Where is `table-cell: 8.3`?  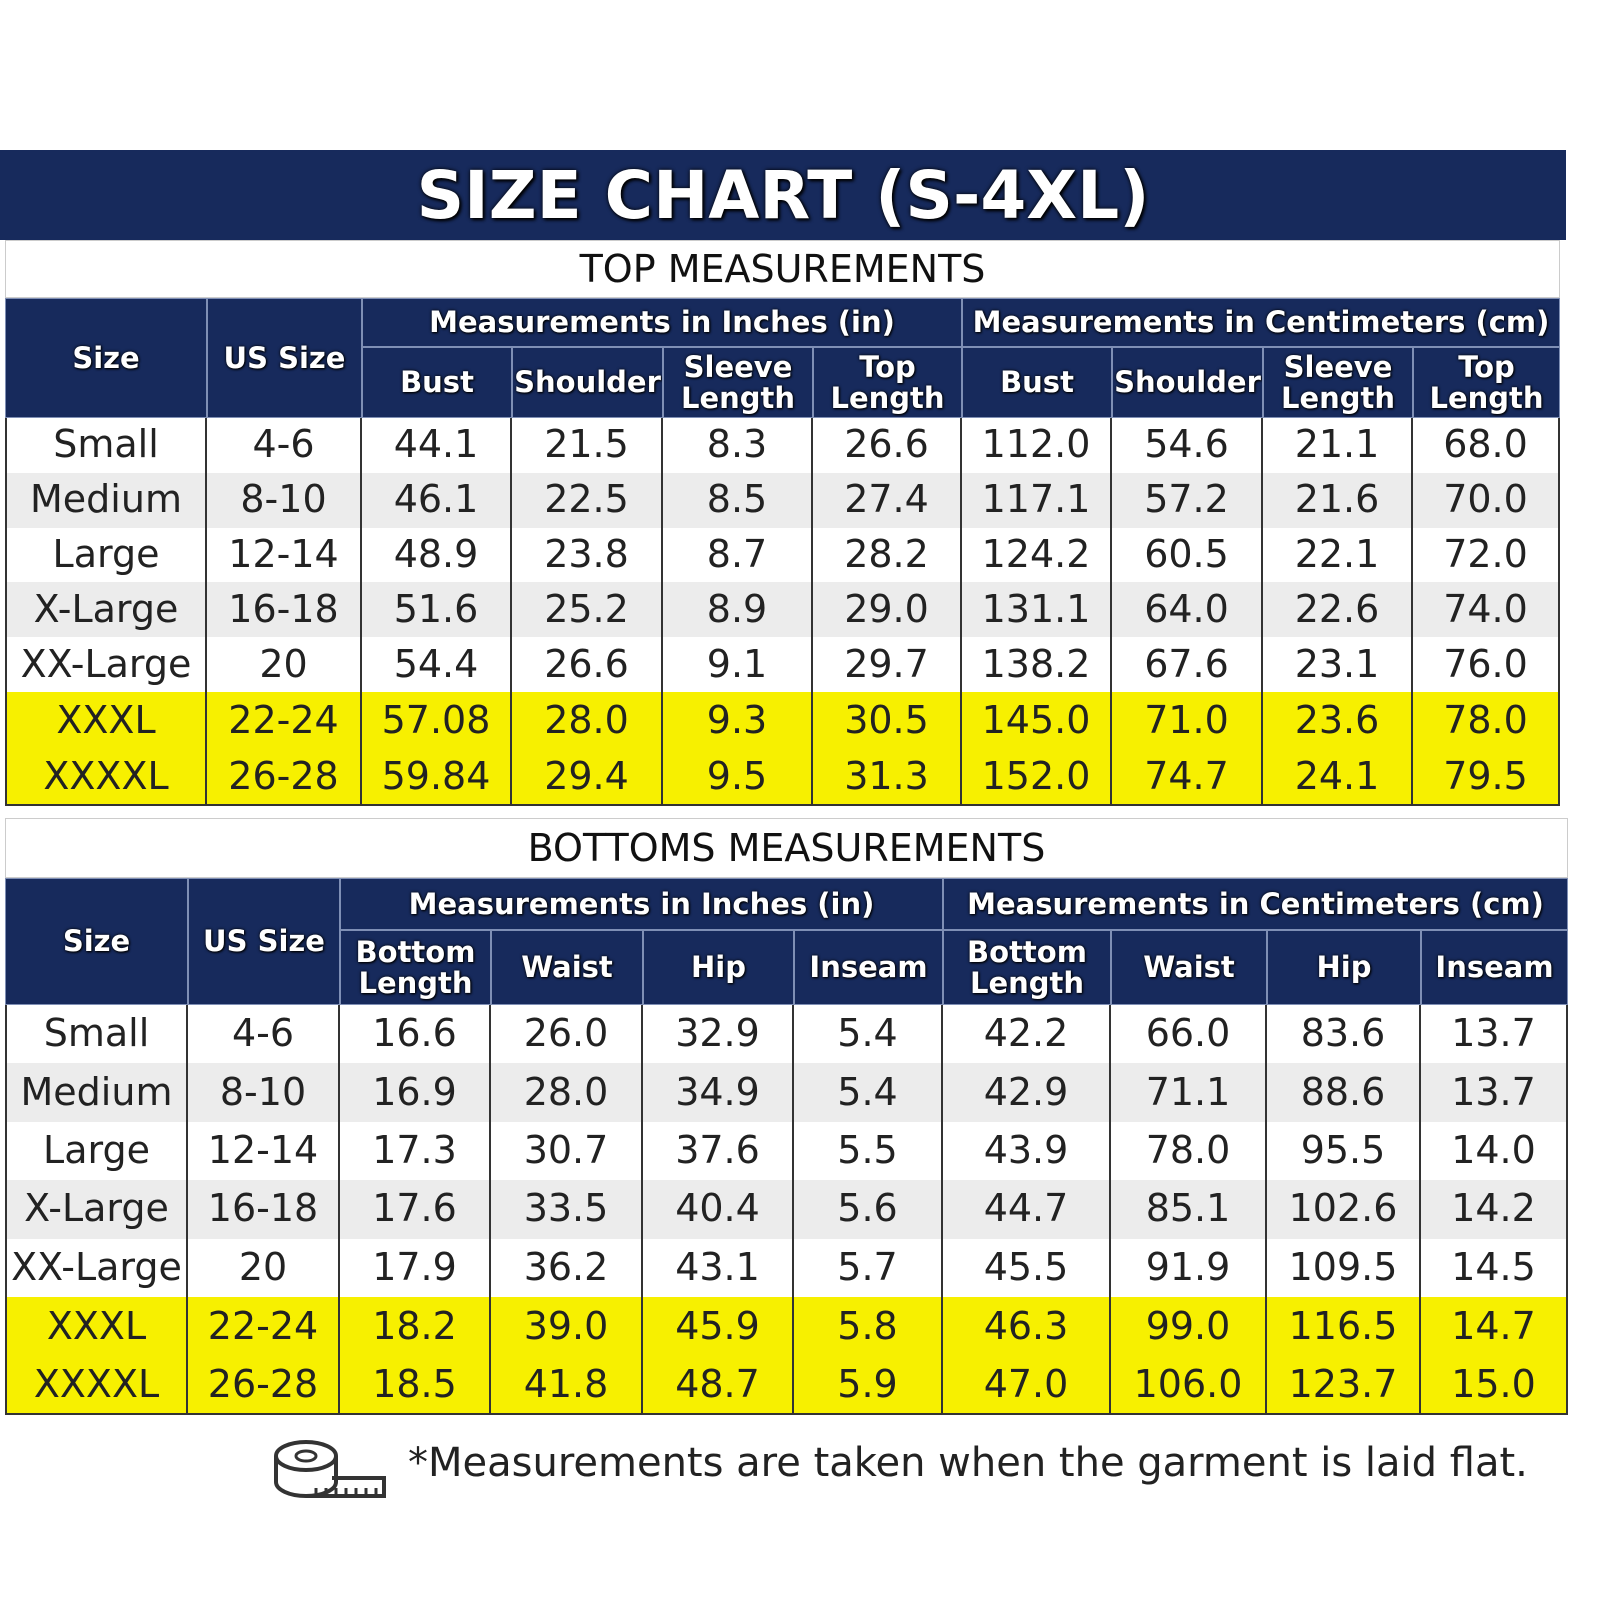 table-cell: 8.3 is located at coordinates (738, 445).